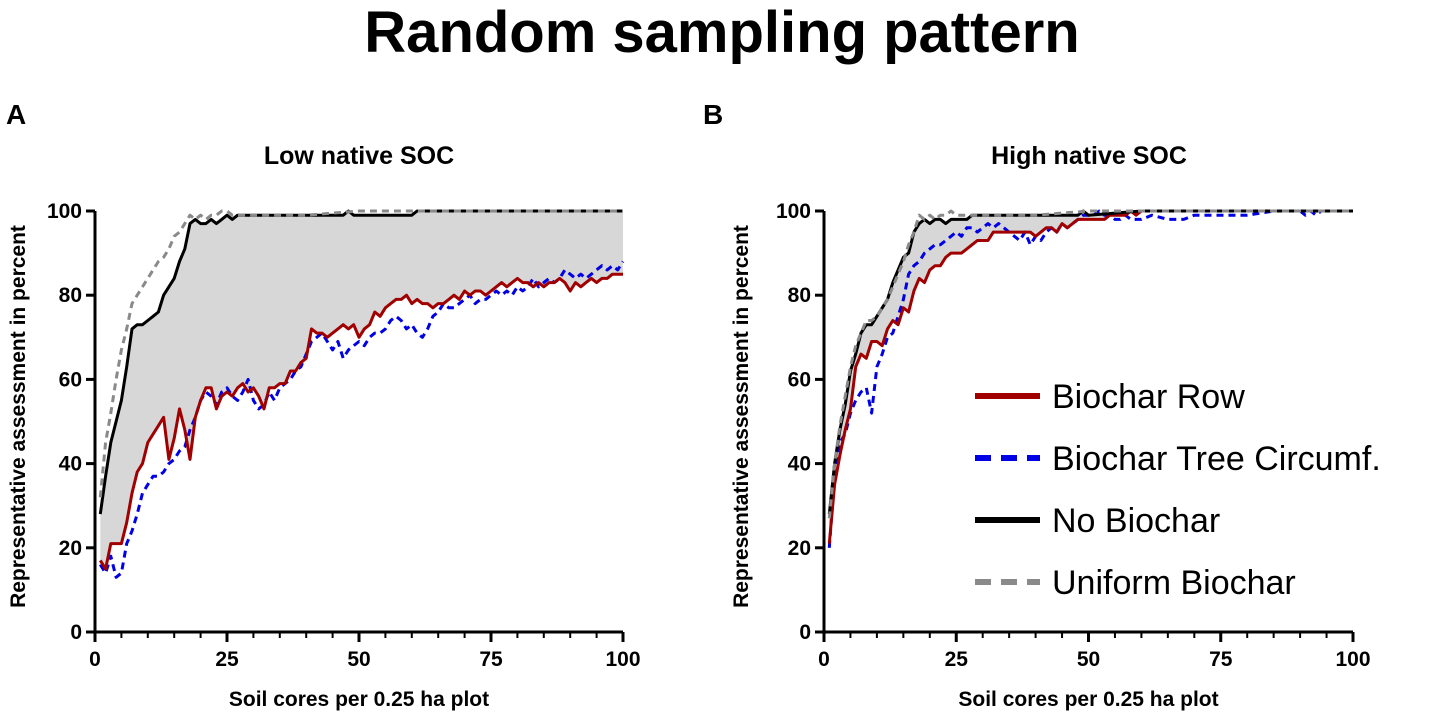 Image resolution: width=1430 pixels, height=722 pixels. I want to click on panel-a-x-axis-label: Soil cores per 0.25 ha plot, so click(359, 699).